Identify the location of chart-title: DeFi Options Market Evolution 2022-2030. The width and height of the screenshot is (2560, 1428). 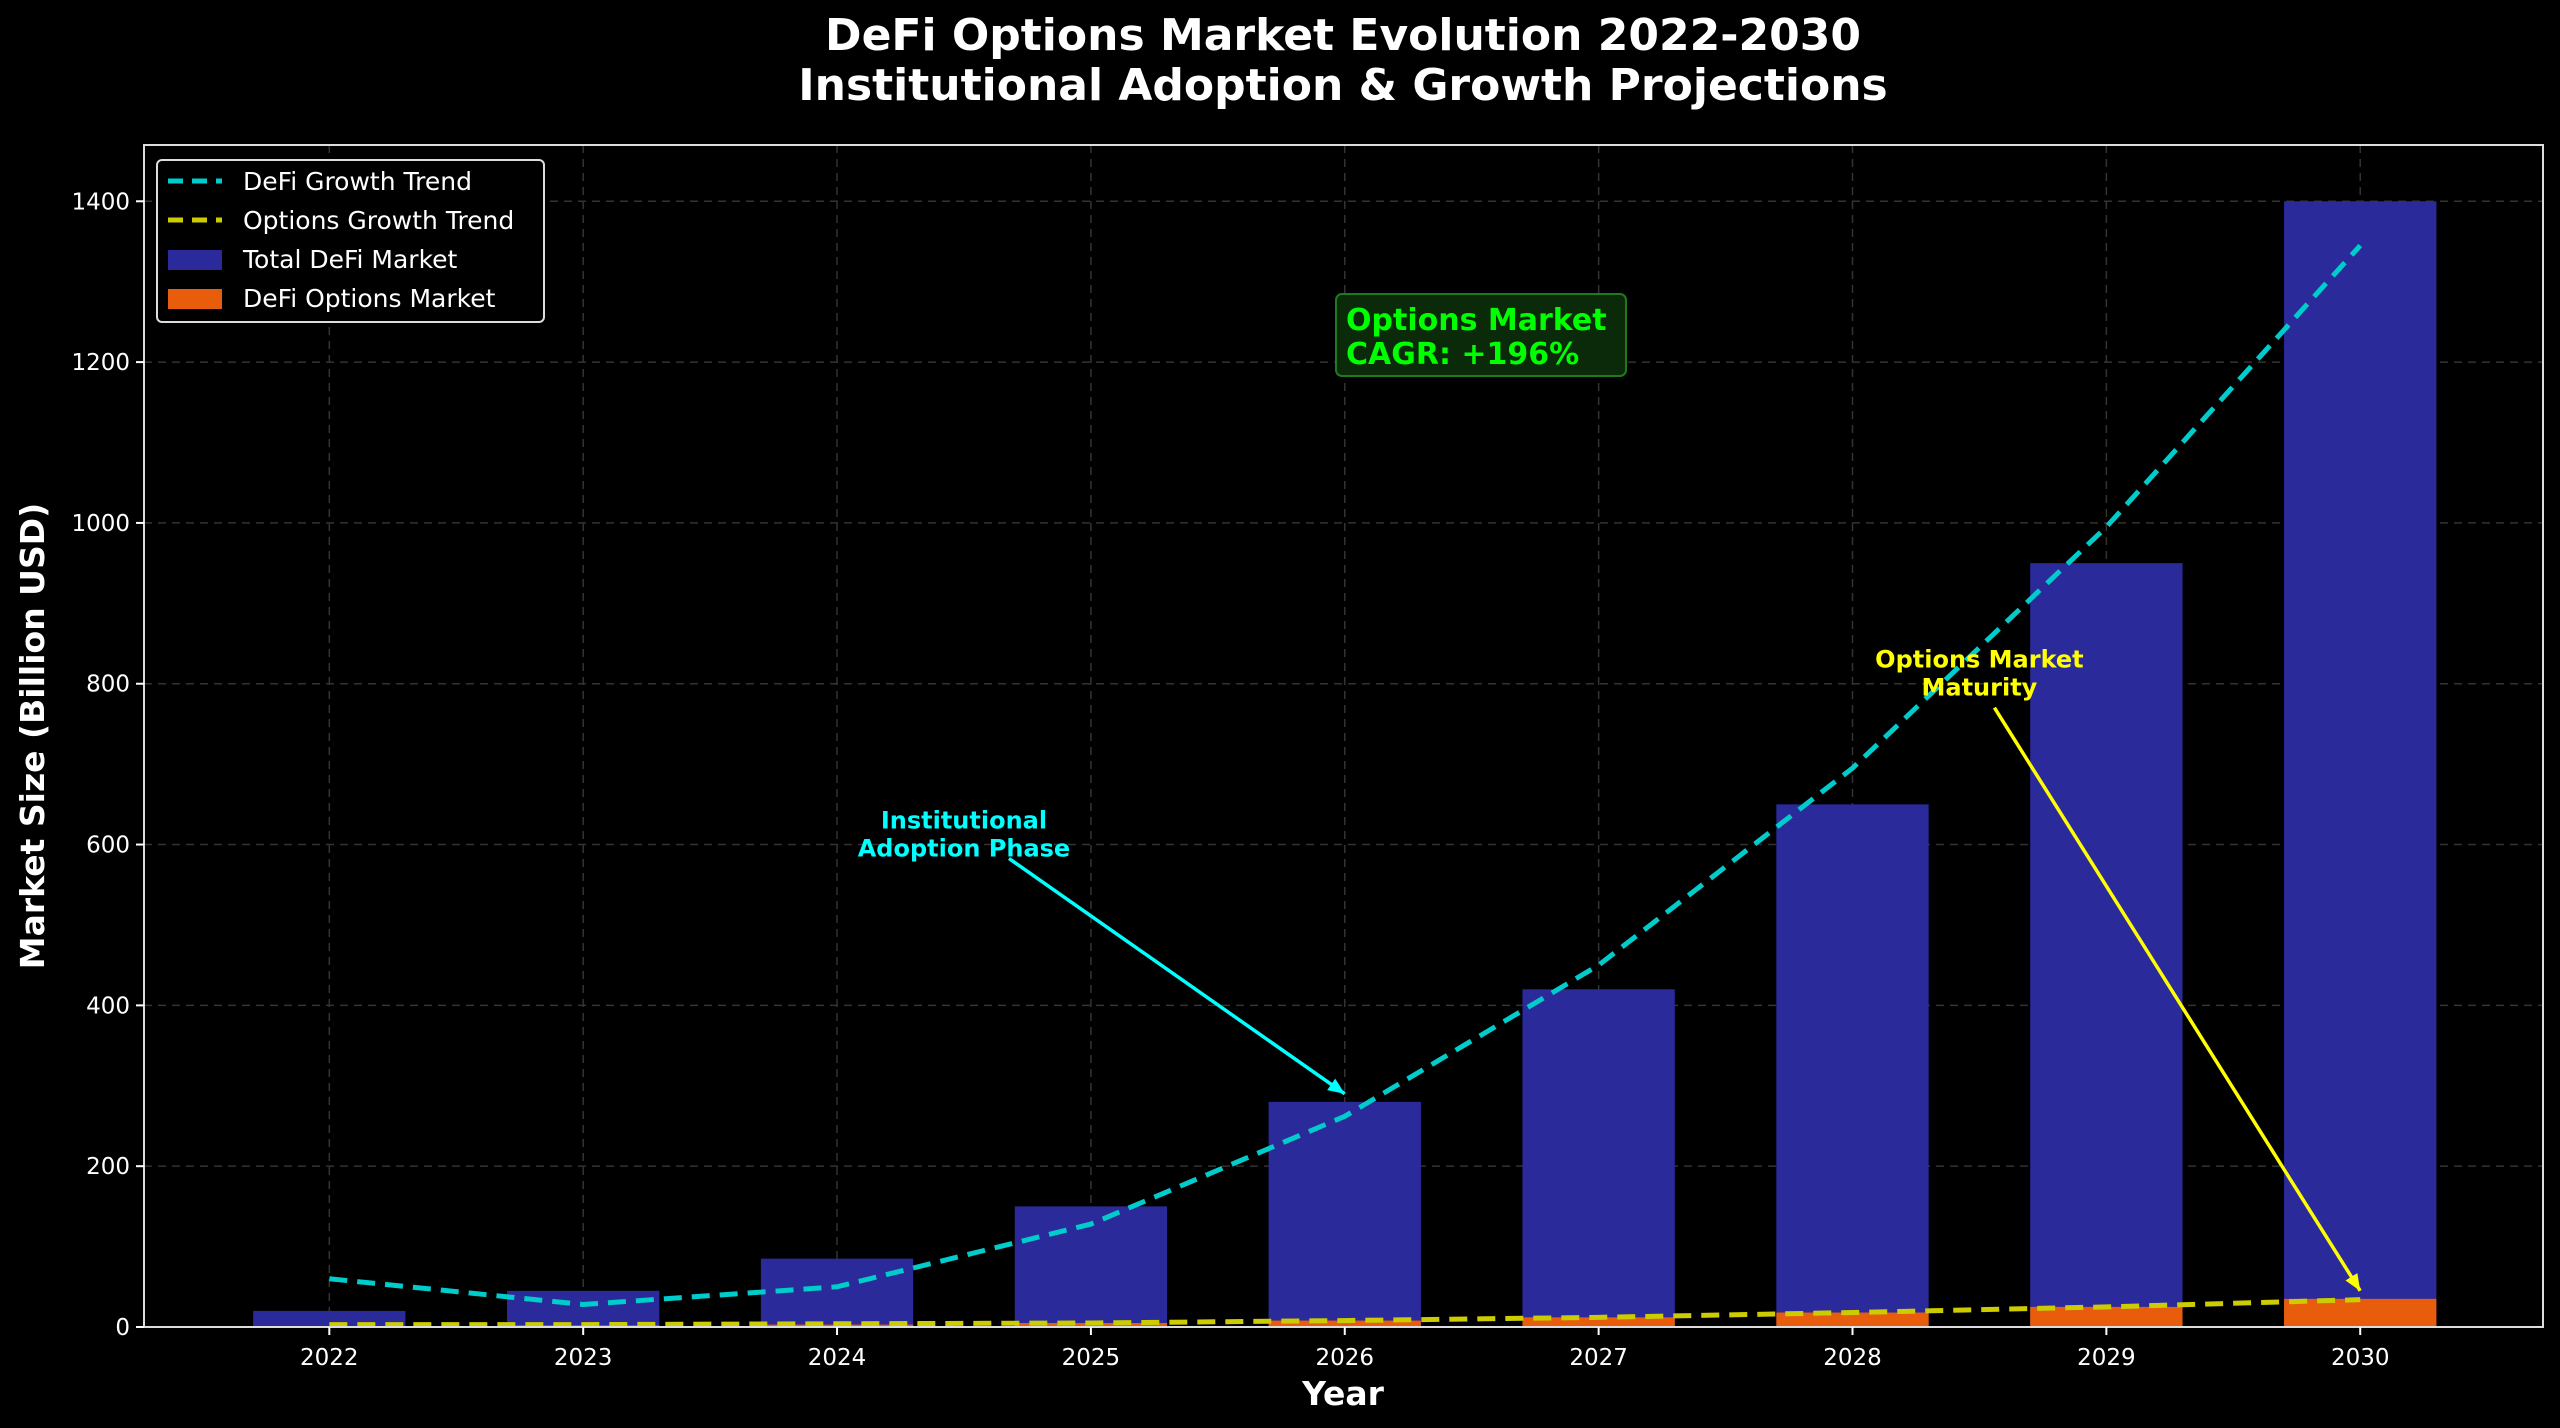
(1343, 35).